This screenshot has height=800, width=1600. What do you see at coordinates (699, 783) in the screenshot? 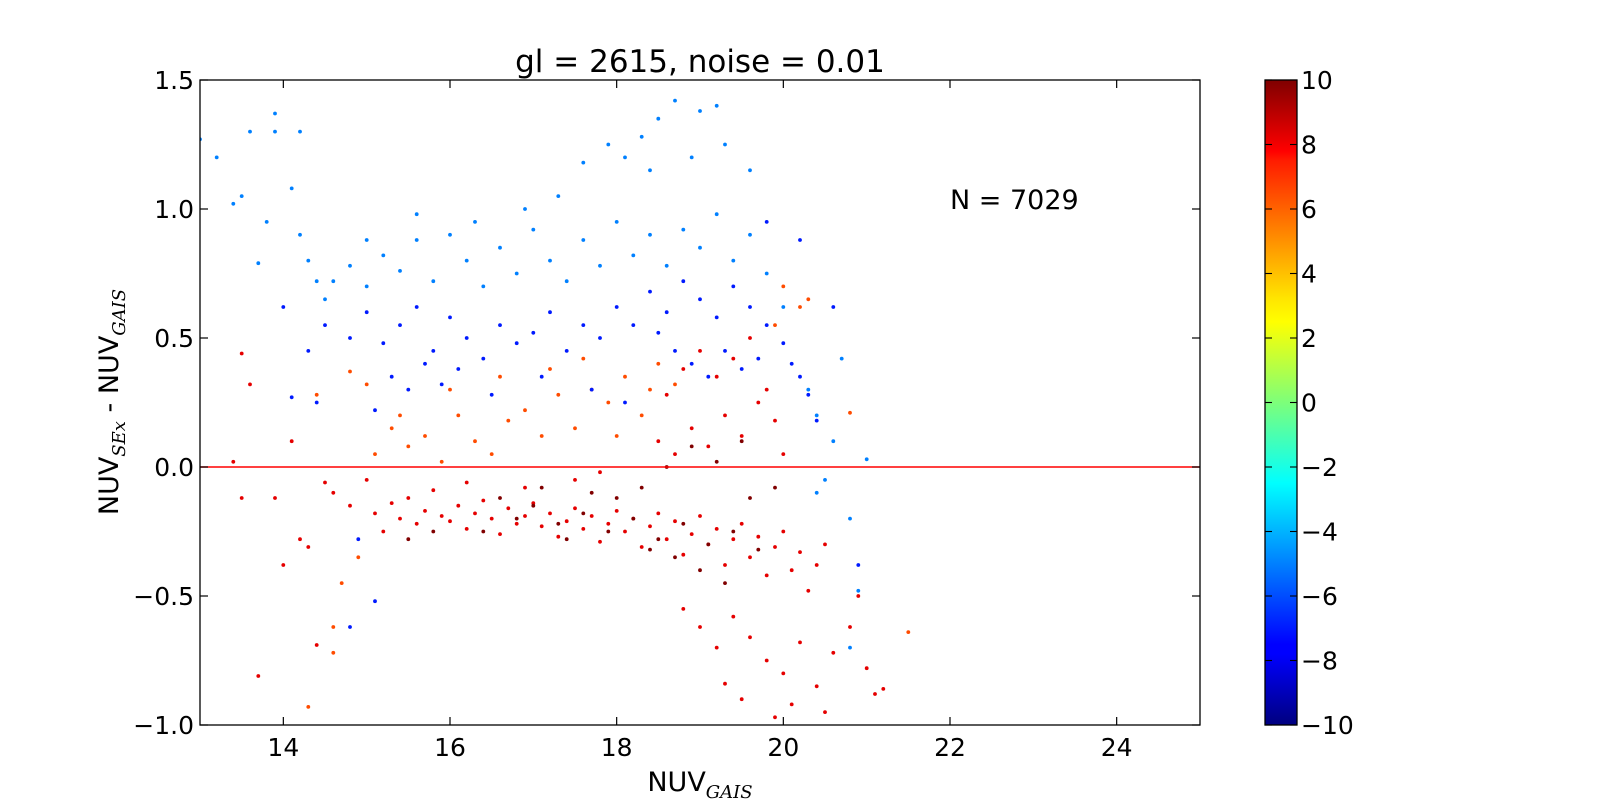
I see `x-axis-label: NUVGAIS` at bounding box center [699, 783].